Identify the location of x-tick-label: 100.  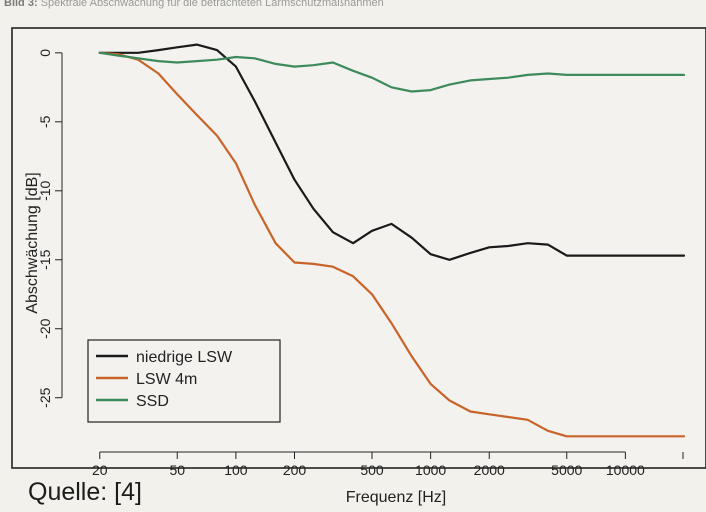
(236, 470).